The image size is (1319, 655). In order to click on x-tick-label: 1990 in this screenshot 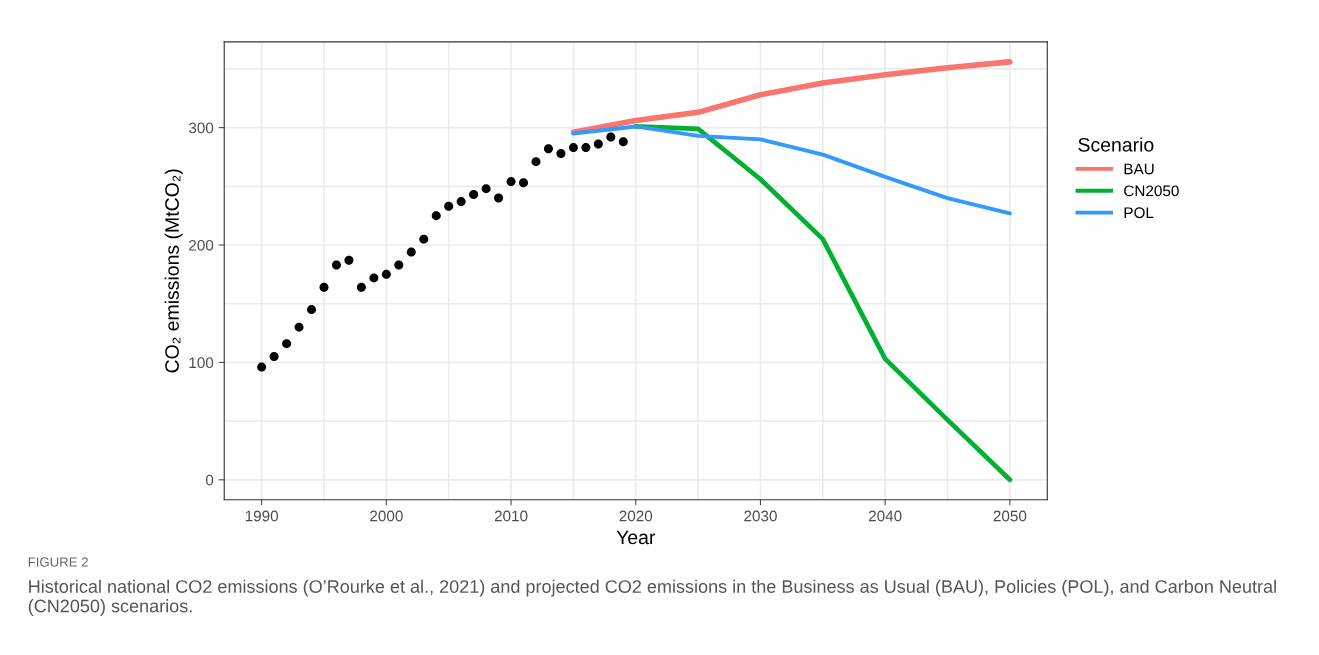, I will do `click(262, 516)`.